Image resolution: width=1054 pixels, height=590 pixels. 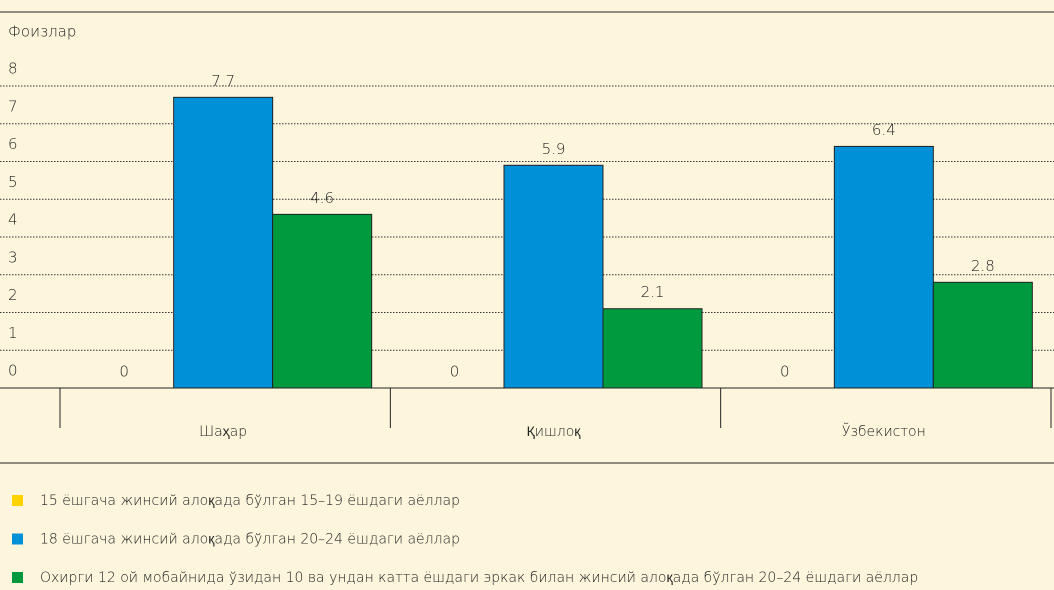 I want to click on x-tick-label: Қишлоқ, so click(x=554, y=432).